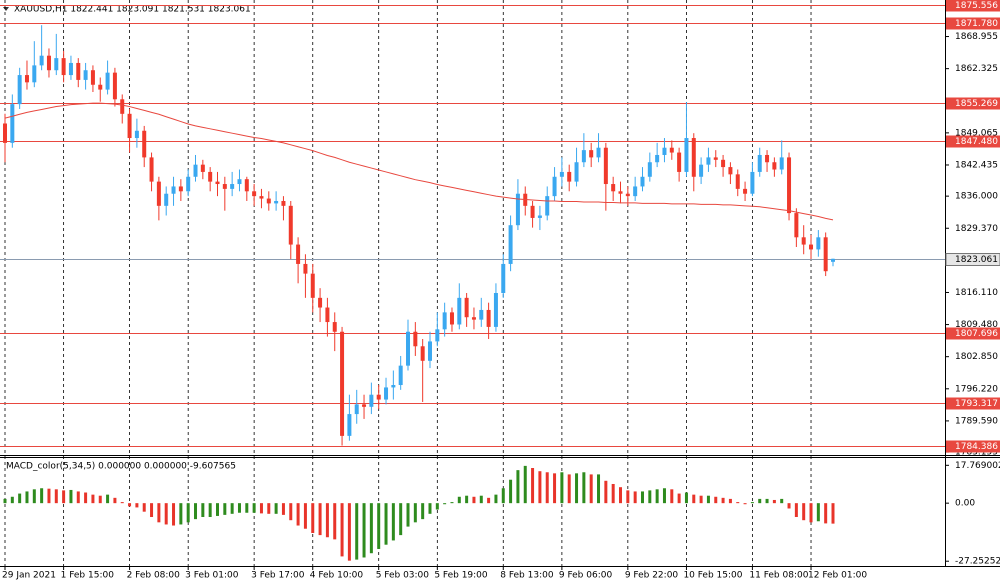 The image size is (1000, 587). Describe the element at coordinates (976, 104) in the screenshot. I see `level-label: 1855.269` at that location.